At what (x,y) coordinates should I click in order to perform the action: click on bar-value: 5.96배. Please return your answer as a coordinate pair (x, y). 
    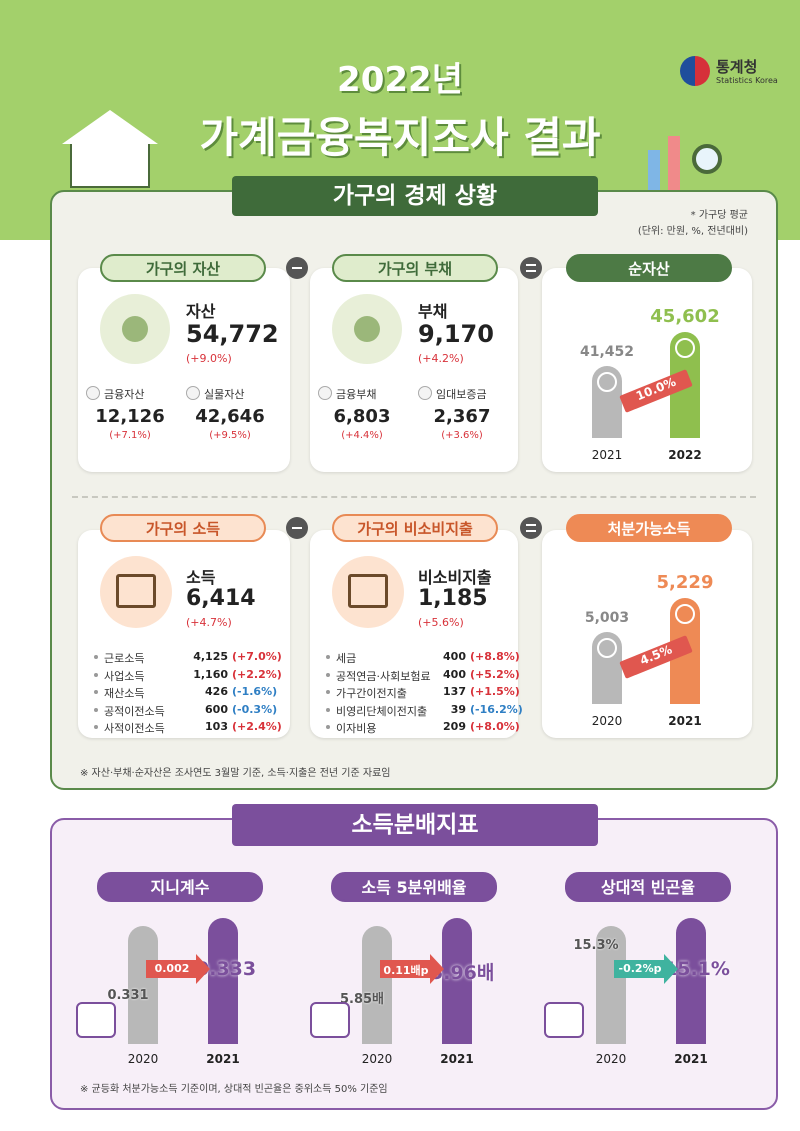
    Looking at the image, I should click on (462, 973).